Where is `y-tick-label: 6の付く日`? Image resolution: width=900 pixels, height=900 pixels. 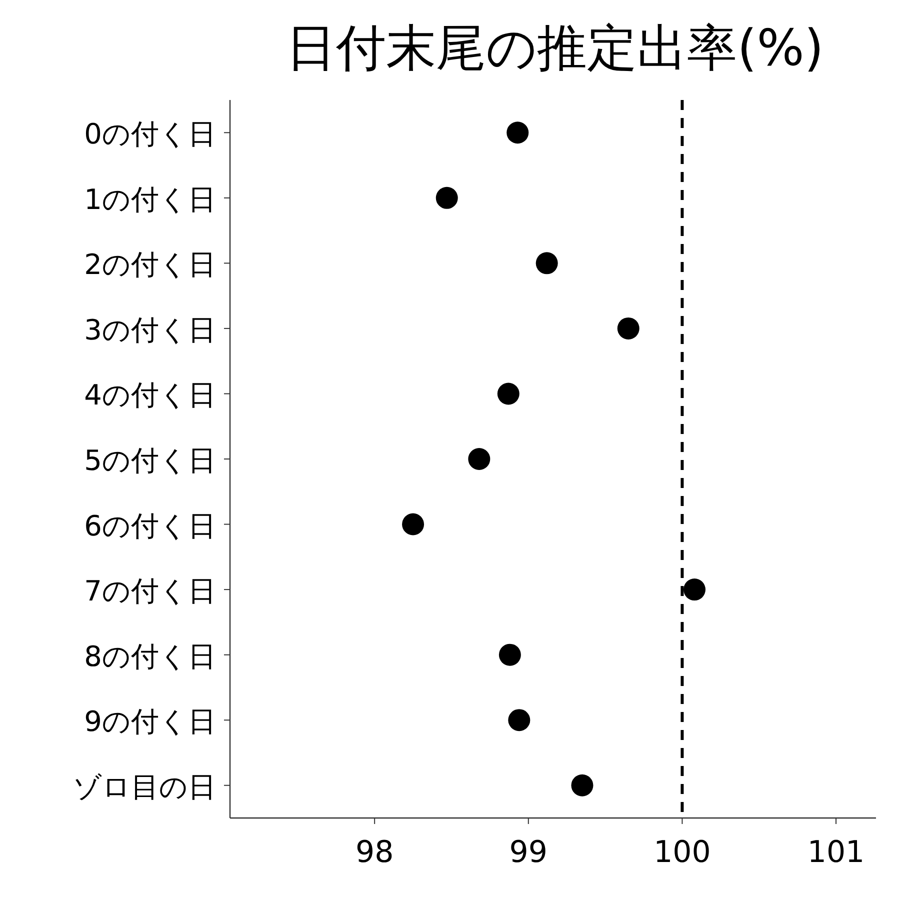 y-tick-label: 6の付く日 is located at coordinates (150, 525).